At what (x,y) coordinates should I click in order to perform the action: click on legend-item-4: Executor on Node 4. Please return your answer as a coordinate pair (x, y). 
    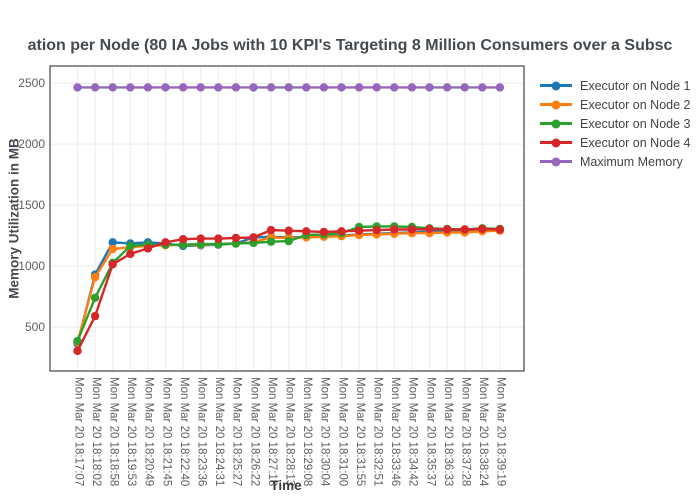
    Looking at the image, I should click on (615, 142).